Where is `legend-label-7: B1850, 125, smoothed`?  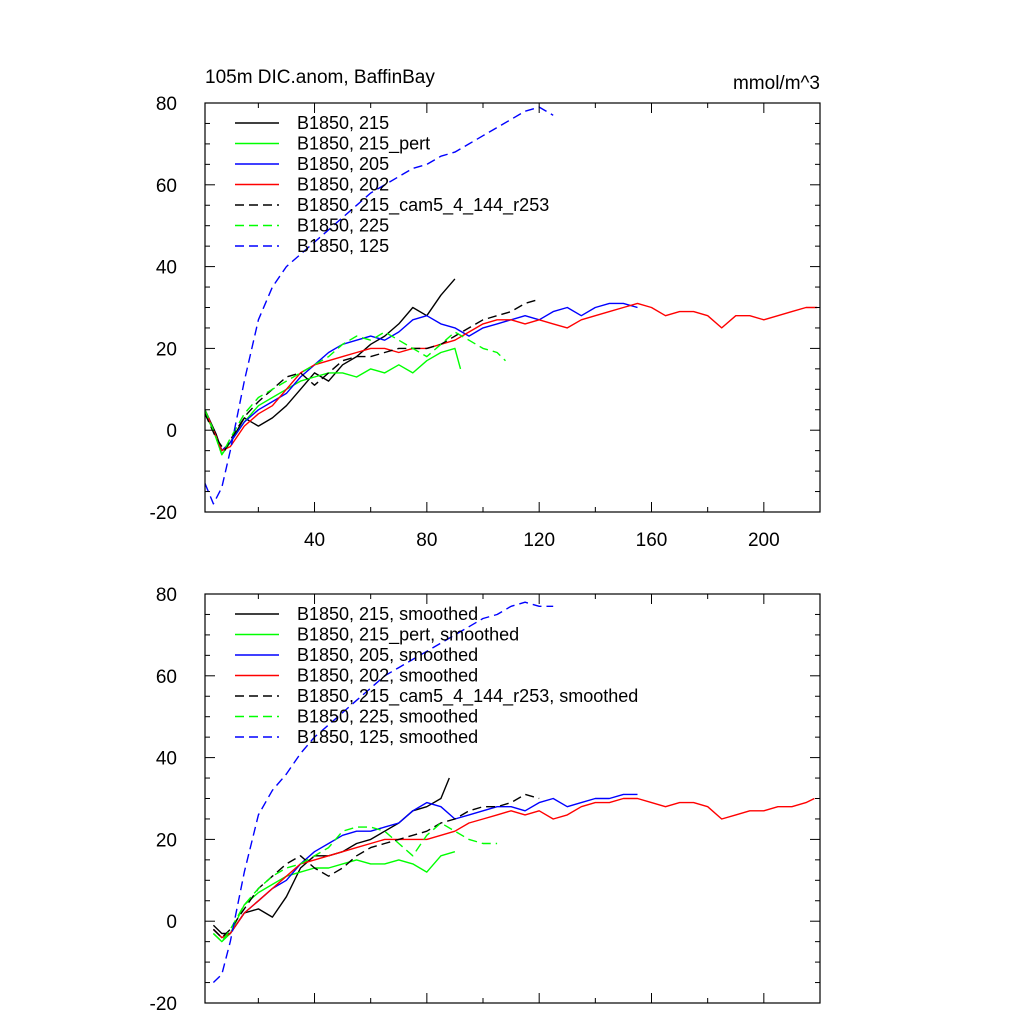
legend-label-7: B1850, 125, smoothed is located at coordinates (387, 737).